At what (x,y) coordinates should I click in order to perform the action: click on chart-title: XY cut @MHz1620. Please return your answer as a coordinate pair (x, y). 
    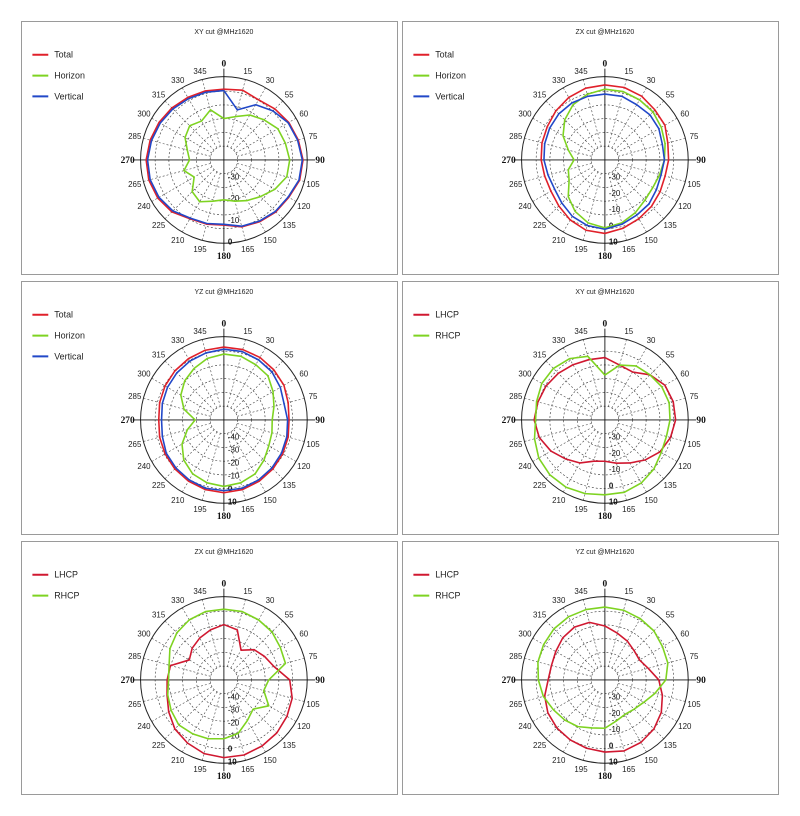
    Looking at the image, I should click on (223, 32).